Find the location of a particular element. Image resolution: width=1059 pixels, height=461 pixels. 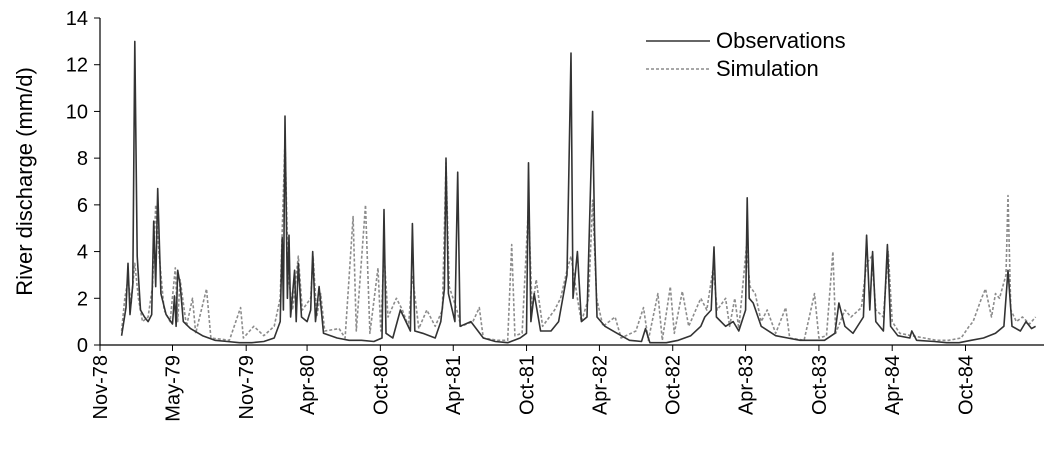

legend-label-observations: Observations is located at coordinates (781, 40).